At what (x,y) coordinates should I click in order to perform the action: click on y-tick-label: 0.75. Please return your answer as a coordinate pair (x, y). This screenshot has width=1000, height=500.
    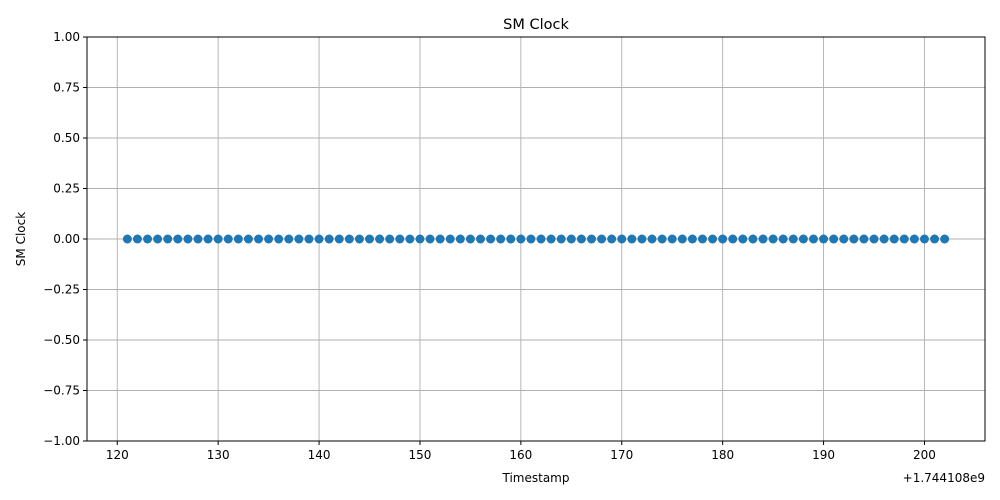
    Looking at the image, I should click on (66, 88).